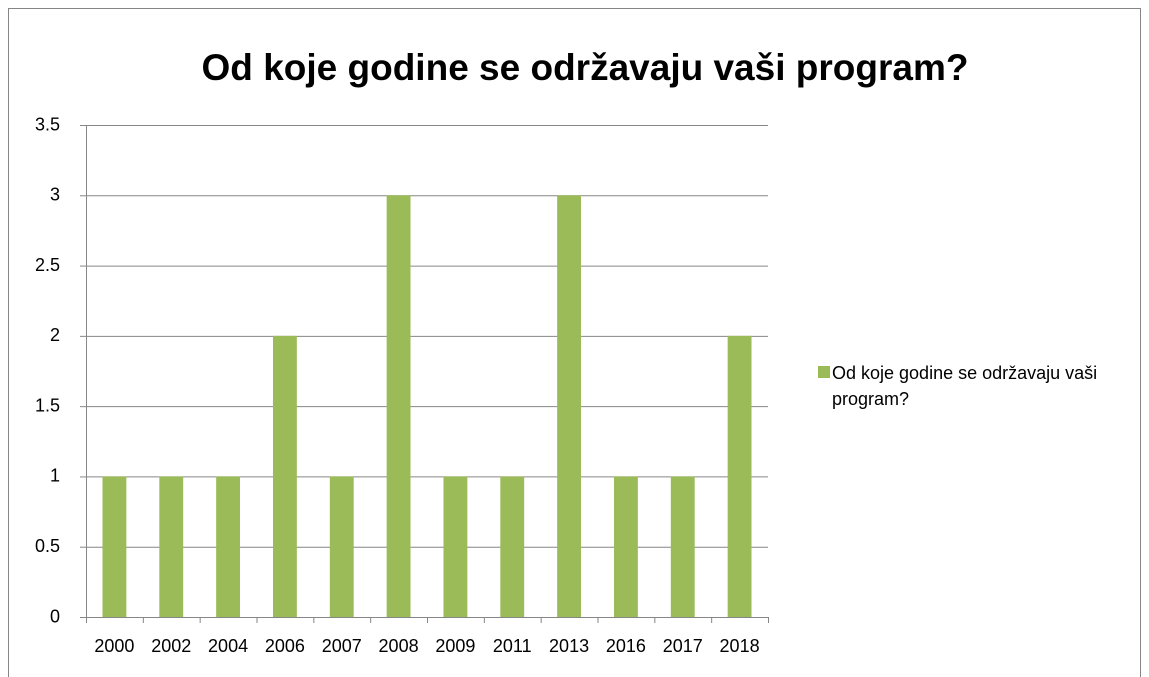  Describe the element at coordinates (228, 646) in the screenshot. I see `x-tick-label: 2004` at that location.